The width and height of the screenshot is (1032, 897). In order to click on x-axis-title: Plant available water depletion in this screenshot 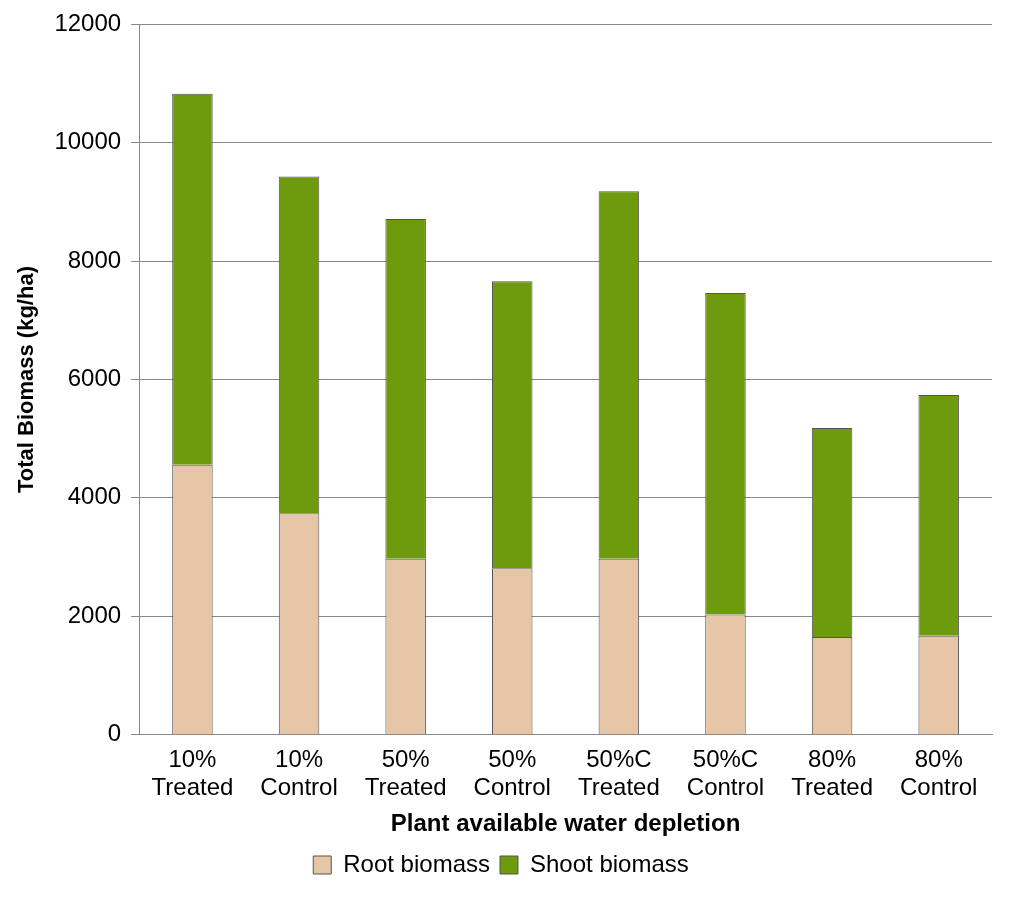, I will do `click(565, 823)`.